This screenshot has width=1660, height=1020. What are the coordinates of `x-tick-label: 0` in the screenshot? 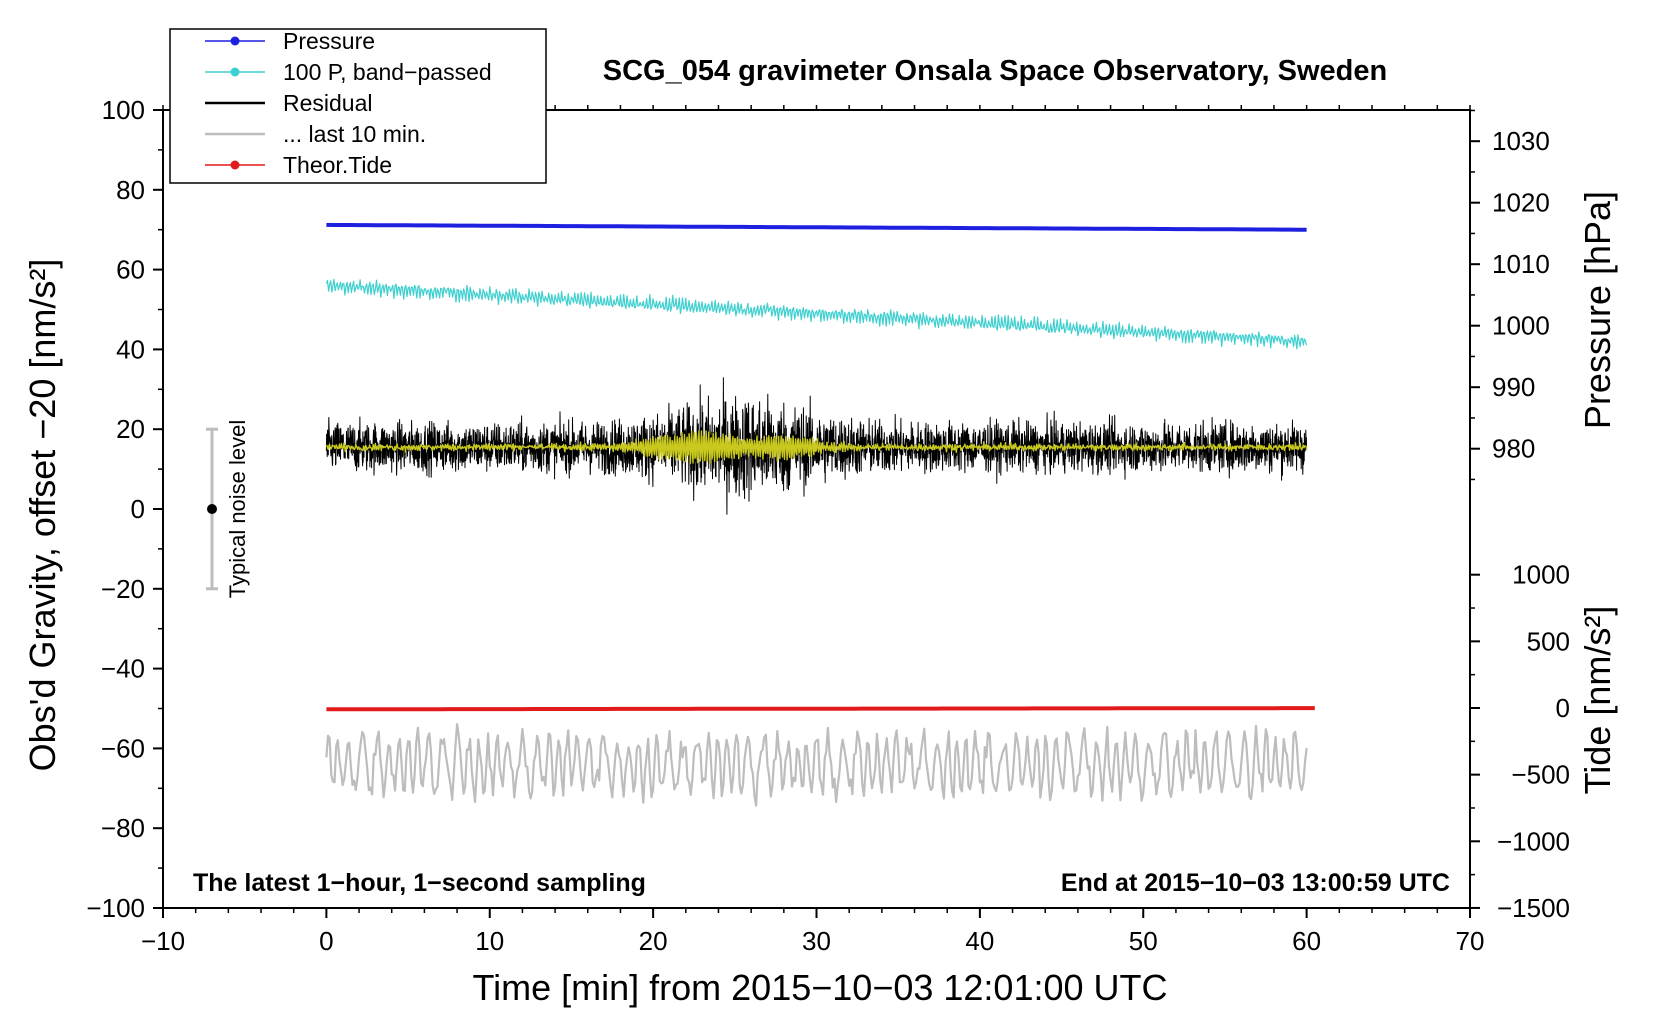 It's located at (326, 941).